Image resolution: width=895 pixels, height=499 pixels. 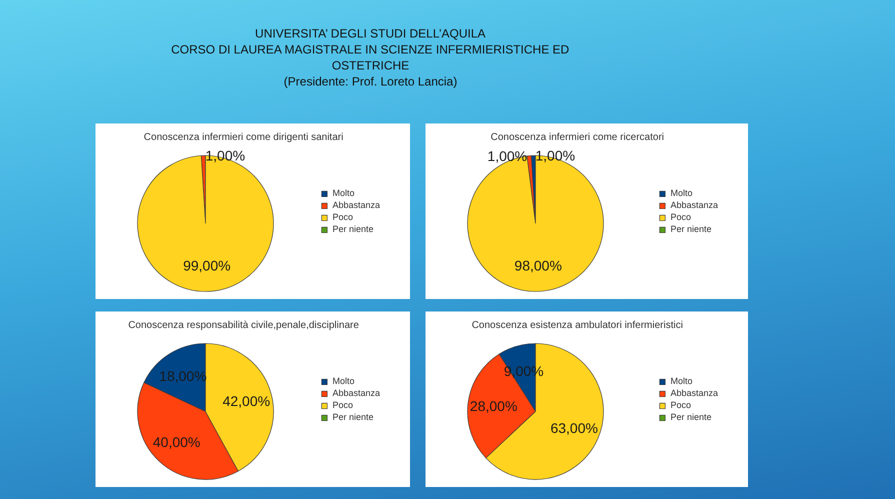 What do you see at coordinates (577, 137) in the screenshot?
I see `chart-title: Conoscenza infermieri come ricercatori` at bounding box center [577, 137].